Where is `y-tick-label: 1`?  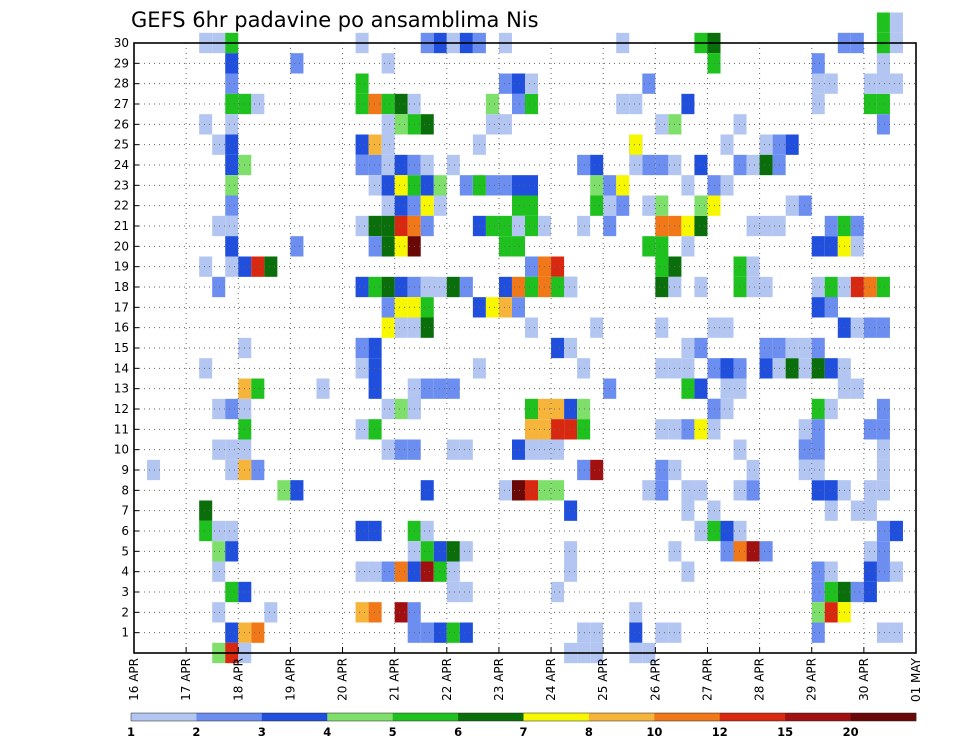
y-tick-label: 1 is located at coordinates (125, 633).